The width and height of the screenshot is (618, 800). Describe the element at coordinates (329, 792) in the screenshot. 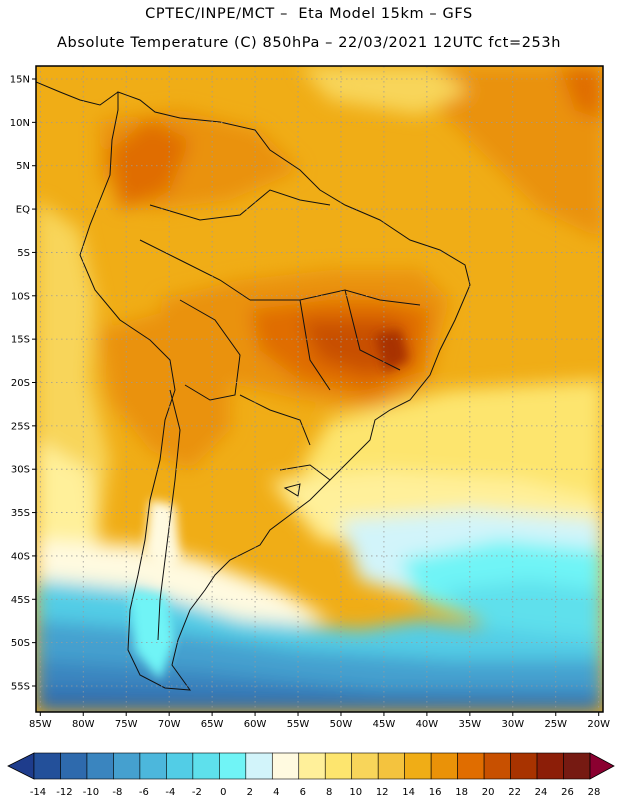

I see `legend-label: 8` at that location.